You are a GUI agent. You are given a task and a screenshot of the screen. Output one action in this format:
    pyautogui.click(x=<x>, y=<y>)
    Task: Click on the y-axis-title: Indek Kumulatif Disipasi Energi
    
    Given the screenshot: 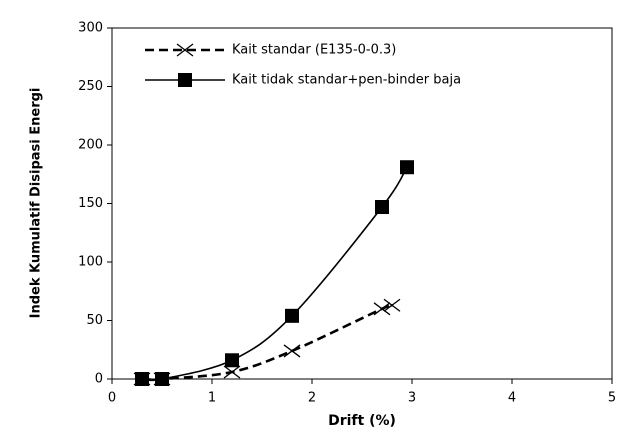 What is the action you would take?
    pyautogui.click(x=36, y=203)
    